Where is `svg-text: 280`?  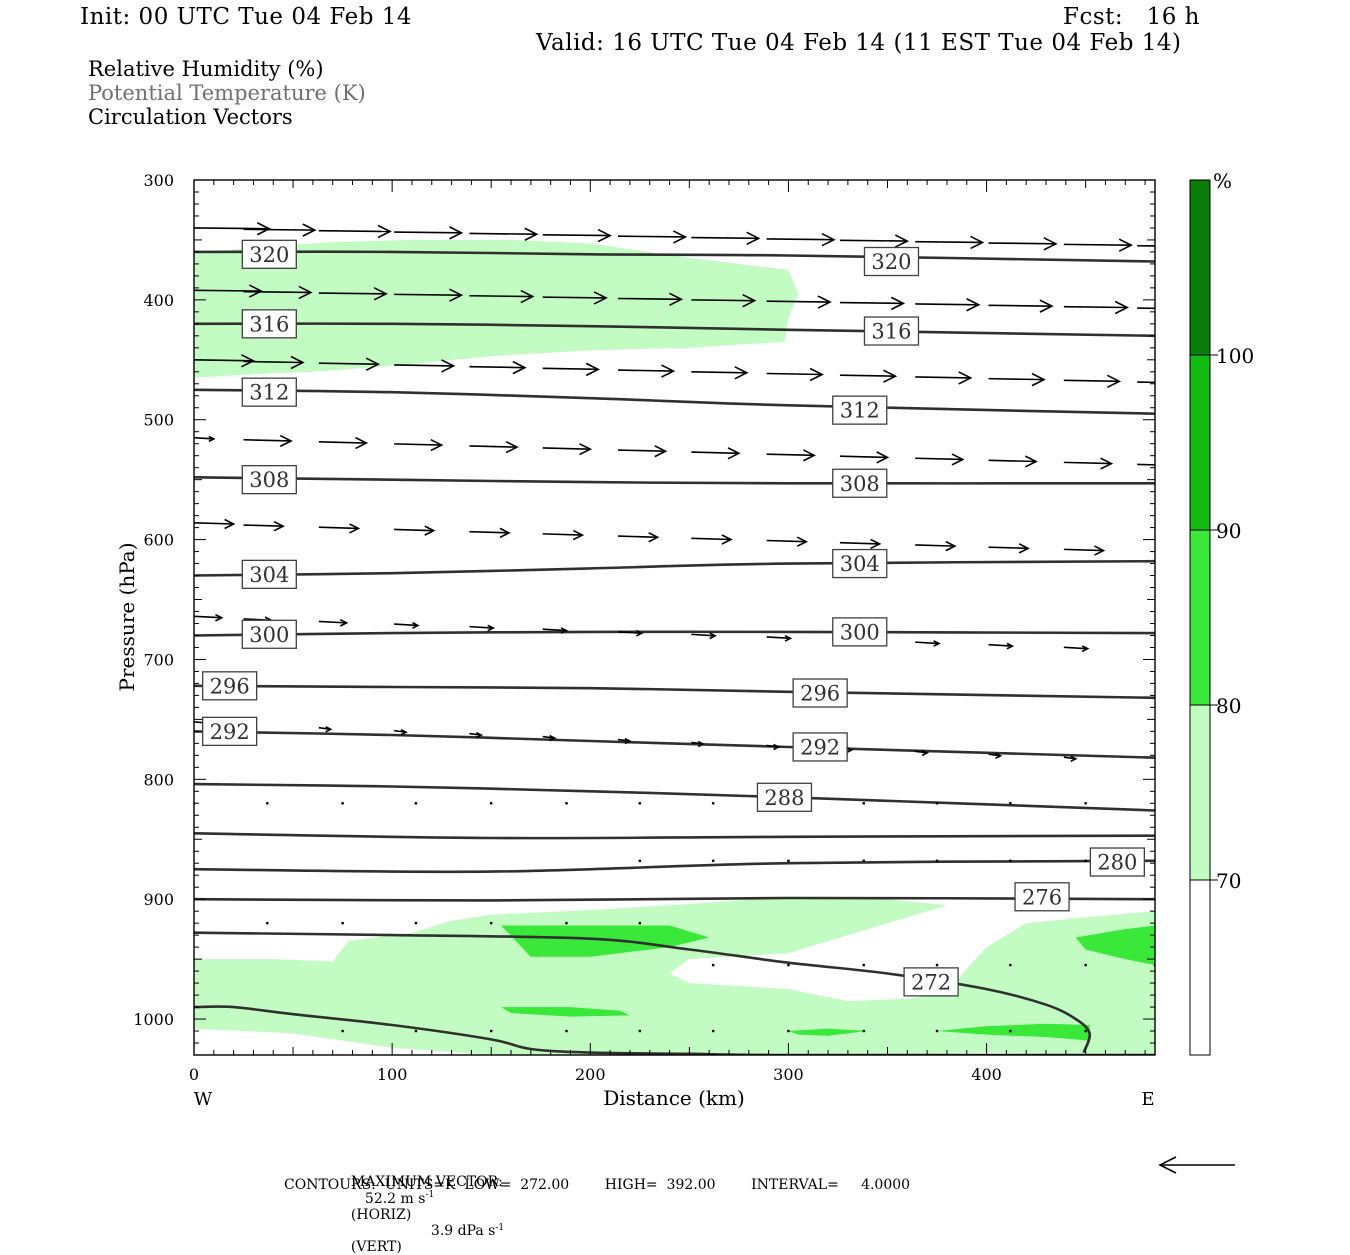 svg-text: 280 is located at coordinates (1117, 863).